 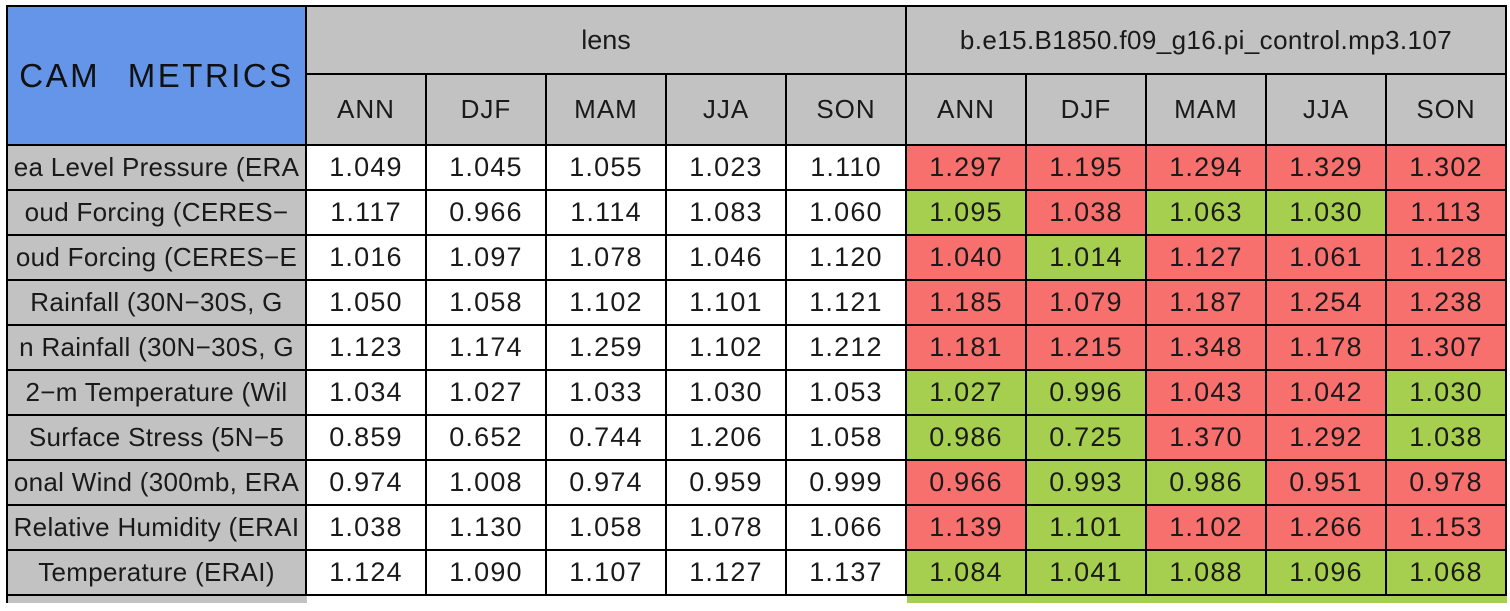 I want to click on metric-cell-lens: 1.027, so click(x=487, y=393).